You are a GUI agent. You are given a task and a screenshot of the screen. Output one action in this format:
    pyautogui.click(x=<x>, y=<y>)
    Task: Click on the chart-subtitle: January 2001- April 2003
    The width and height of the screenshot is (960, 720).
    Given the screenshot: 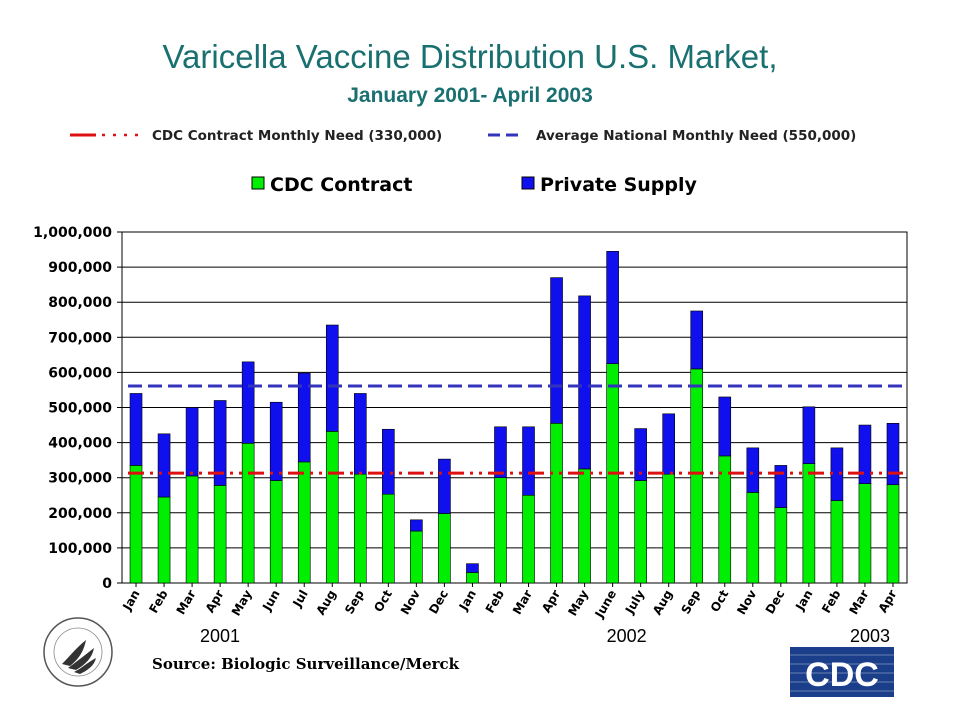 What is the action you would take?
    pyautogui.click(x=470, y=95)
    